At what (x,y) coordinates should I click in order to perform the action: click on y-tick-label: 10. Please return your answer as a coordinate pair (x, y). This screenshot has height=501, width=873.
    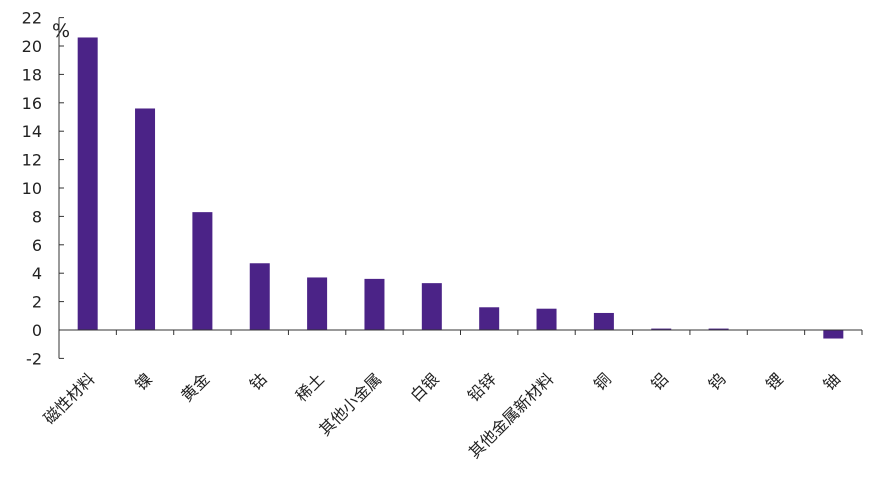
    Looking at the image, I should click on (32, 188).